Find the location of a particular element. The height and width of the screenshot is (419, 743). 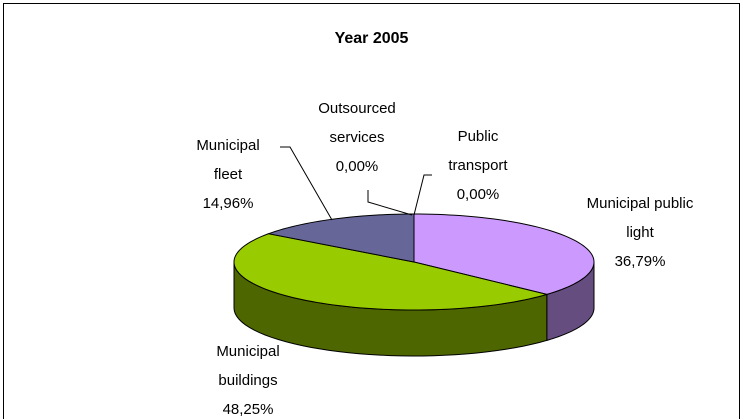

data-label: Municipal buildings 48,25% is located at coordinates (248, 378).